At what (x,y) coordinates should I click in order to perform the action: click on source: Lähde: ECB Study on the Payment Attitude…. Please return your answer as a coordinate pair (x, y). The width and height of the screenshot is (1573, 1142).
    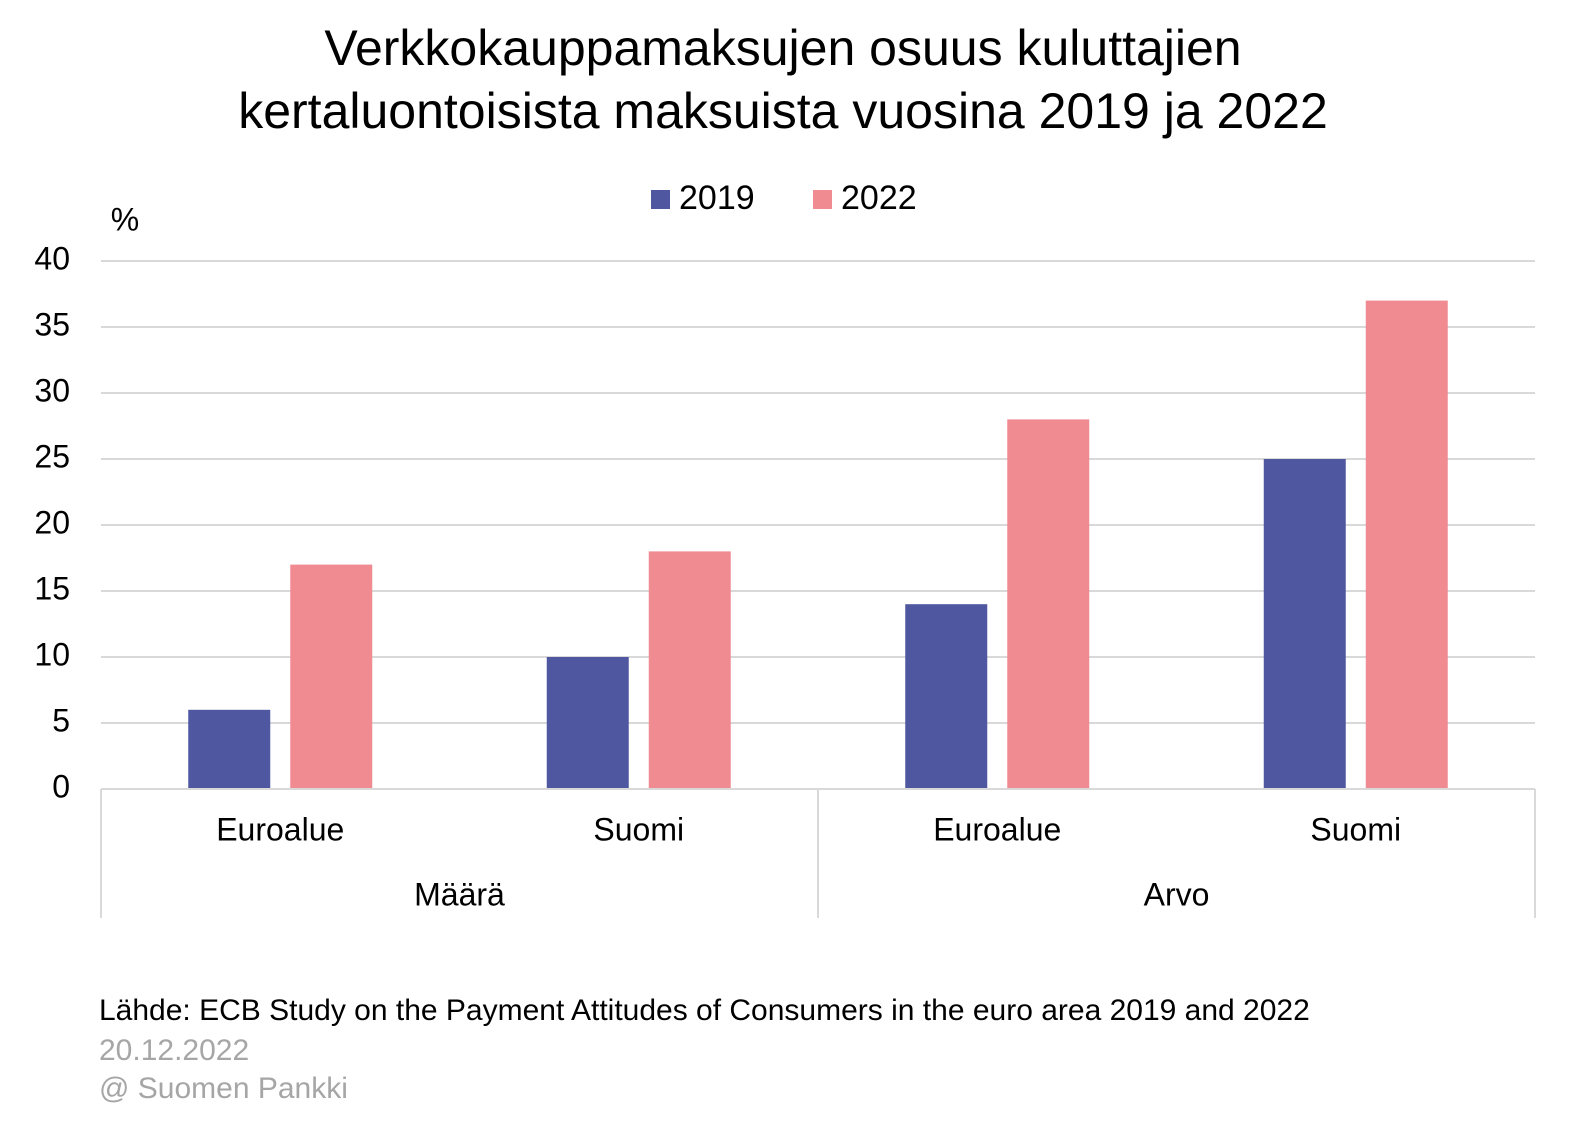
    Looking at the image, I should click on (704, 1010).